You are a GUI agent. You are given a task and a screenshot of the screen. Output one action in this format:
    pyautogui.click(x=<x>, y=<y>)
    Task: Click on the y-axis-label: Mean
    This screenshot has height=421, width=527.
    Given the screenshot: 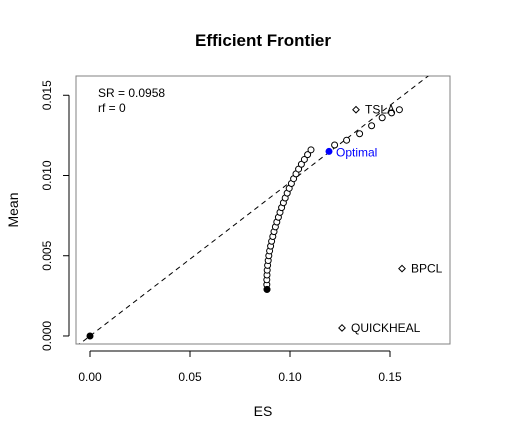 What is the action you would take?
    pyautogui.click(x=13, y=209)
    